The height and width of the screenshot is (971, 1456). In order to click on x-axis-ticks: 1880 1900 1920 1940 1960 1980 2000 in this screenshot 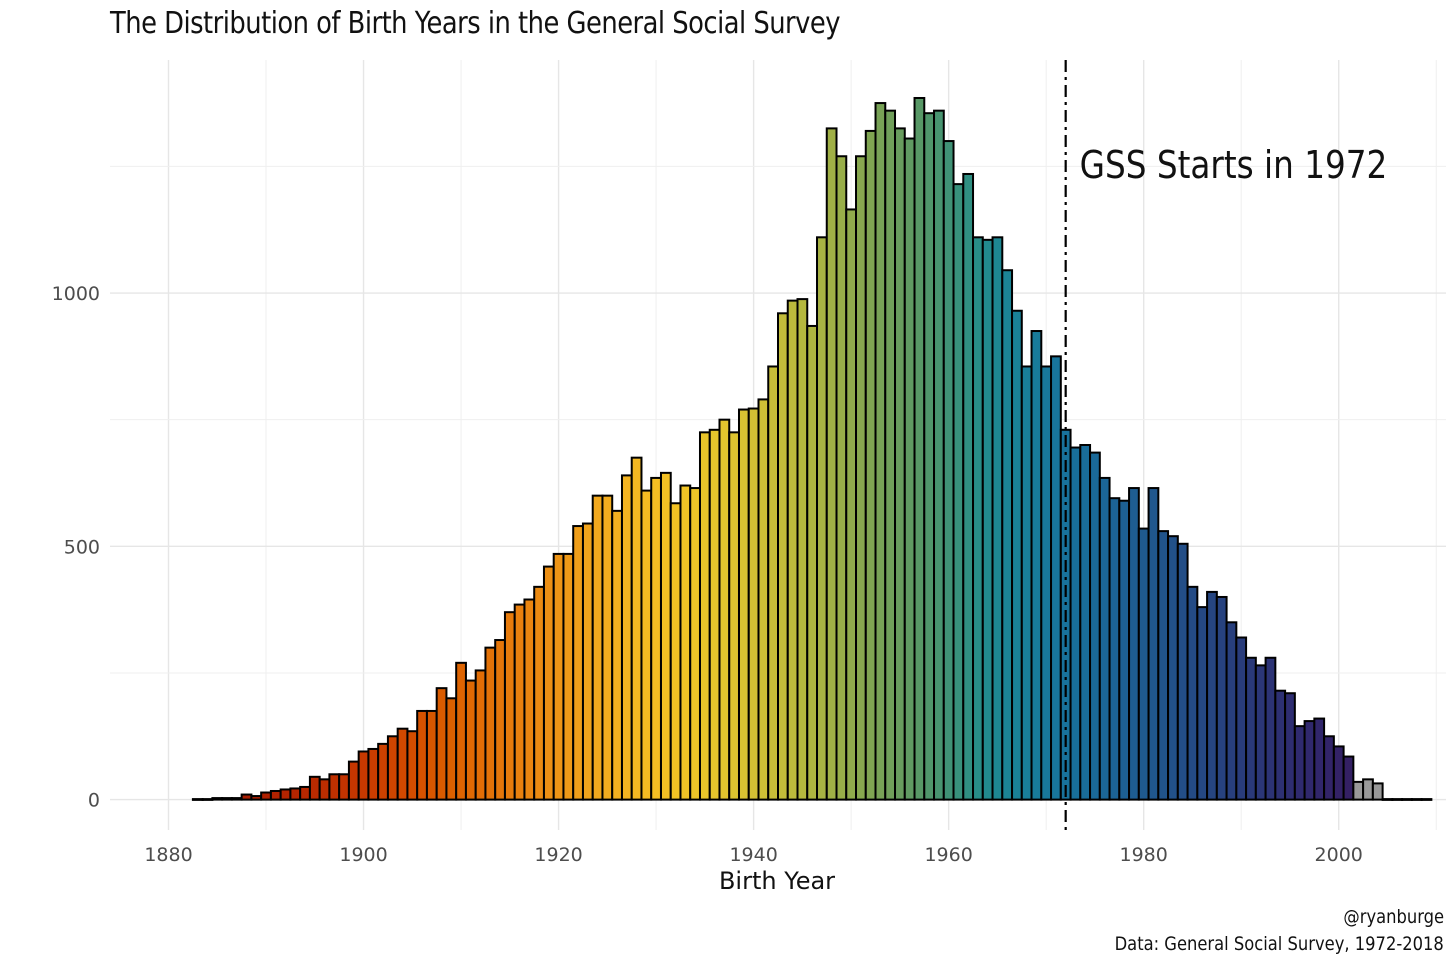, I will do `click(753, 855)`.